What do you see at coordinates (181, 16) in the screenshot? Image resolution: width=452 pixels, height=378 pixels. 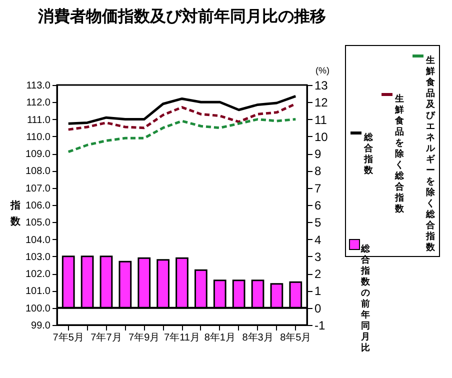 I see `chart-title: 消費者物価指数及び対前年同月比の推移` at bounding box center [181, 16].